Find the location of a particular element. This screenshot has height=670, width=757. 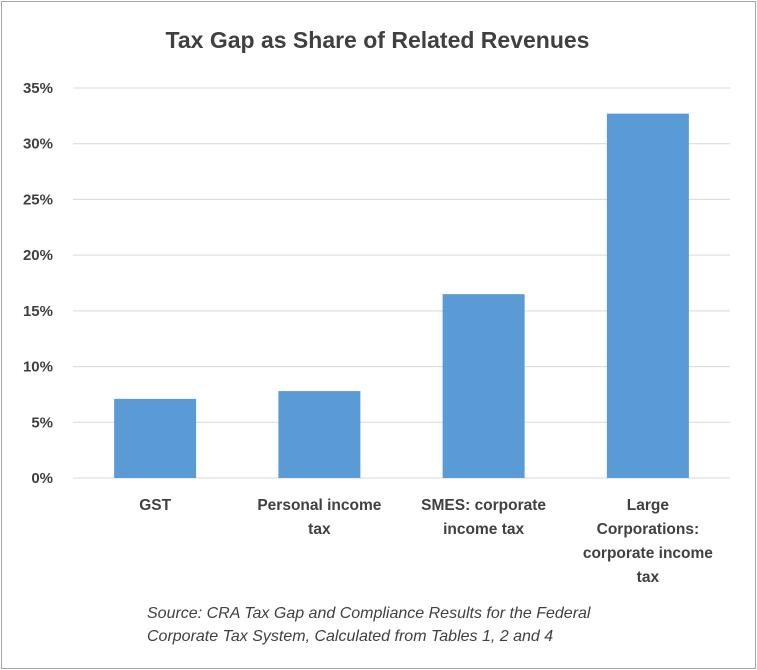

x-category-label-line: GST is located at coordinates (155, 505).